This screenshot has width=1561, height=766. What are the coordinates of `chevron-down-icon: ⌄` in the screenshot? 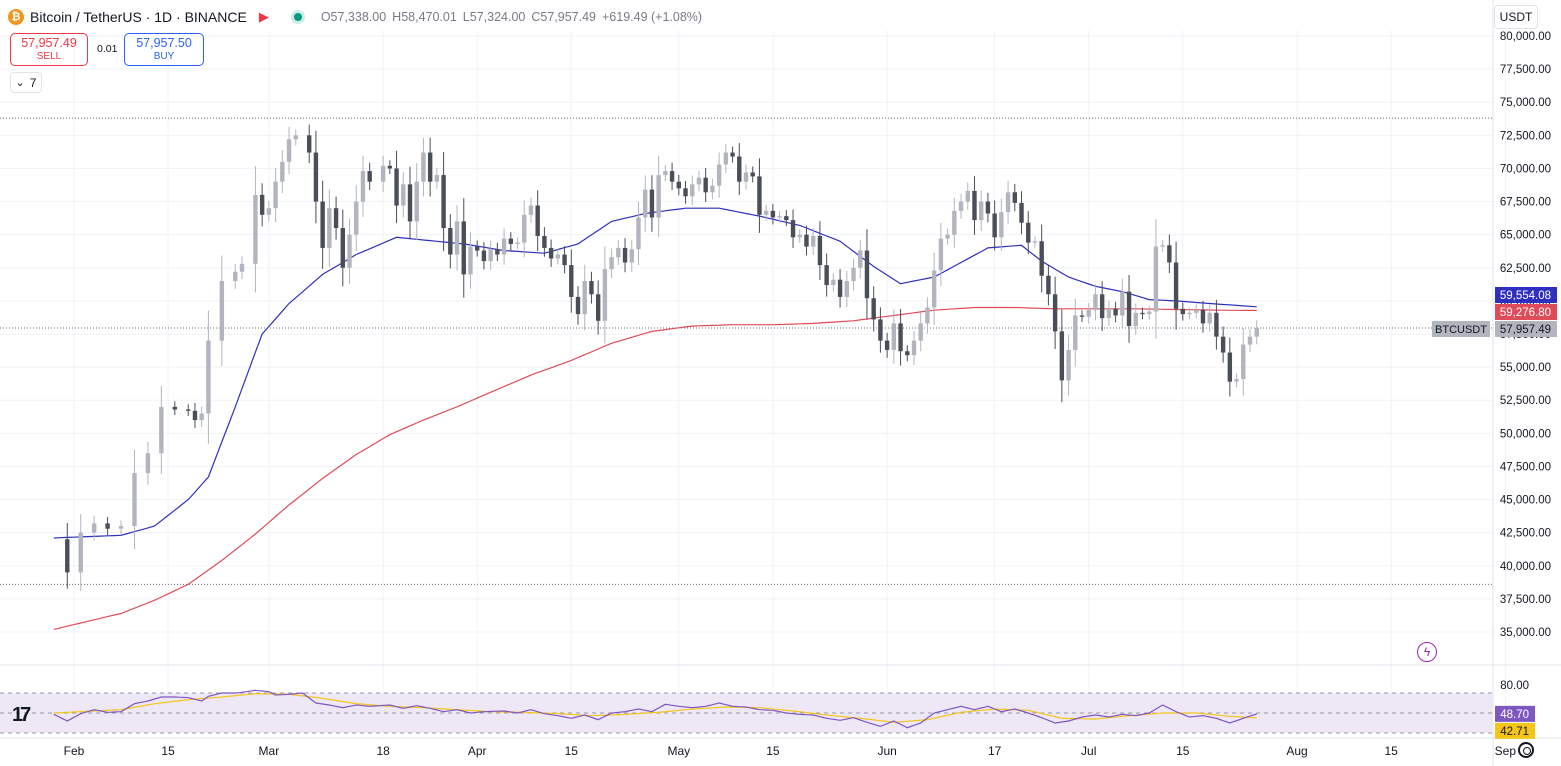 It's located at (20, 83).